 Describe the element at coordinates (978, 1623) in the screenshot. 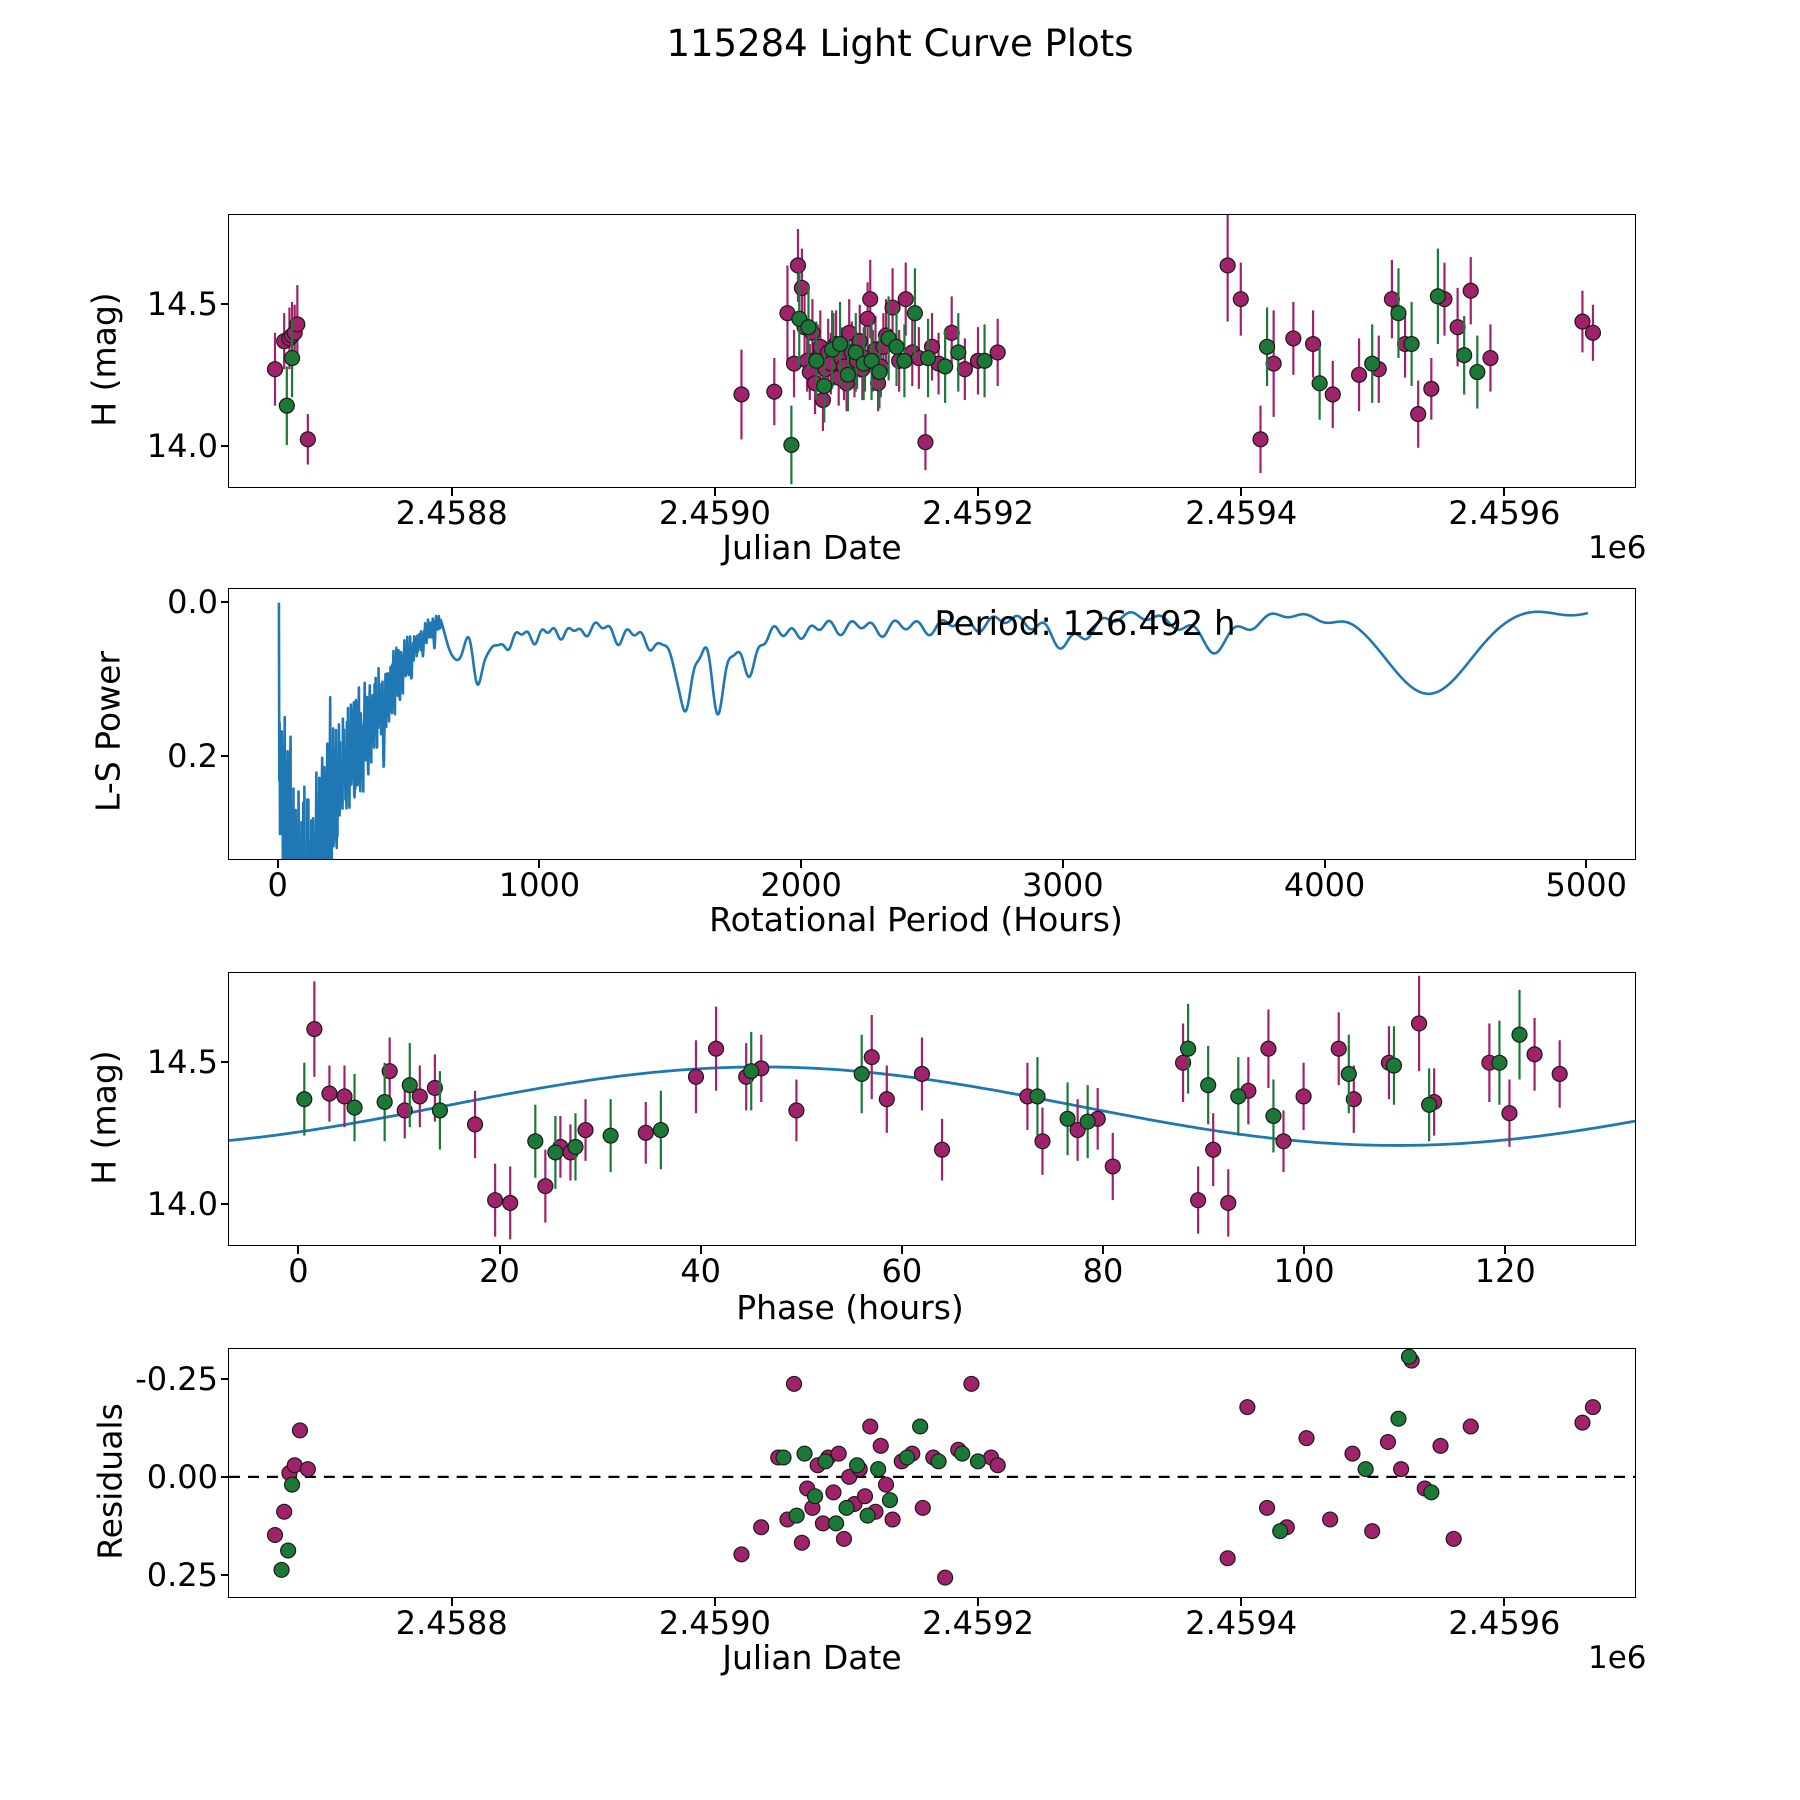

I see `residuals-xtick: 2.4592` at that location.